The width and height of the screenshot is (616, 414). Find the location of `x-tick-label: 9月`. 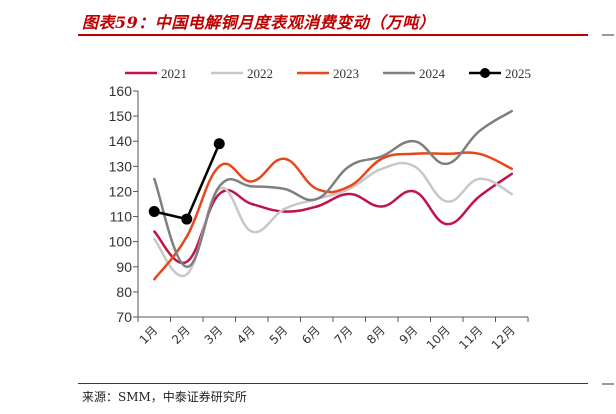

x-tick-label: 9月 is located at coordinates (409, 335).